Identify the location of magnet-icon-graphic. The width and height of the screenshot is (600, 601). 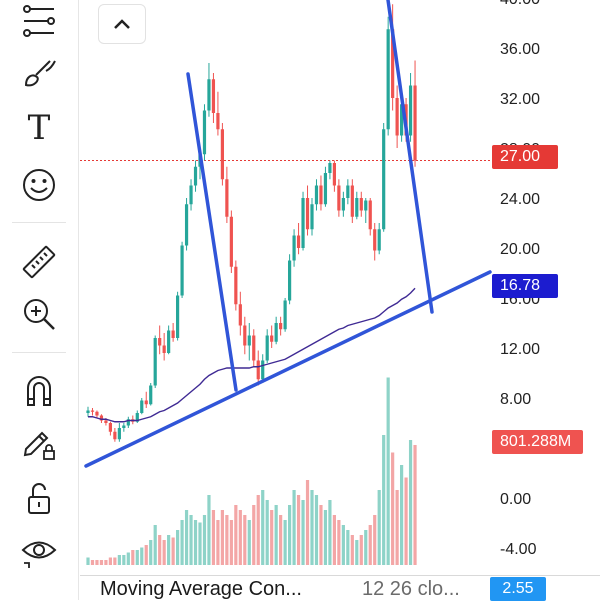
(39, 391).